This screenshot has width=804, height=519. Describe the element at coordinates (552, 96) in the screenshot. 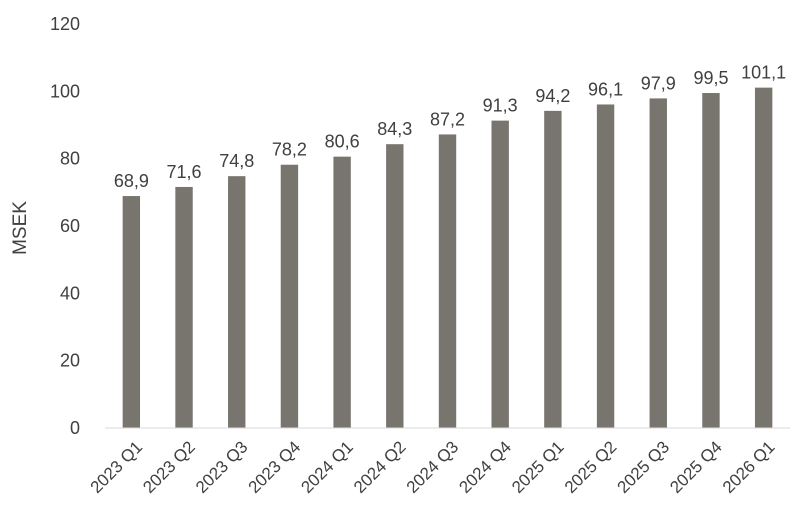

I see `data-label: 94,2` at that location.